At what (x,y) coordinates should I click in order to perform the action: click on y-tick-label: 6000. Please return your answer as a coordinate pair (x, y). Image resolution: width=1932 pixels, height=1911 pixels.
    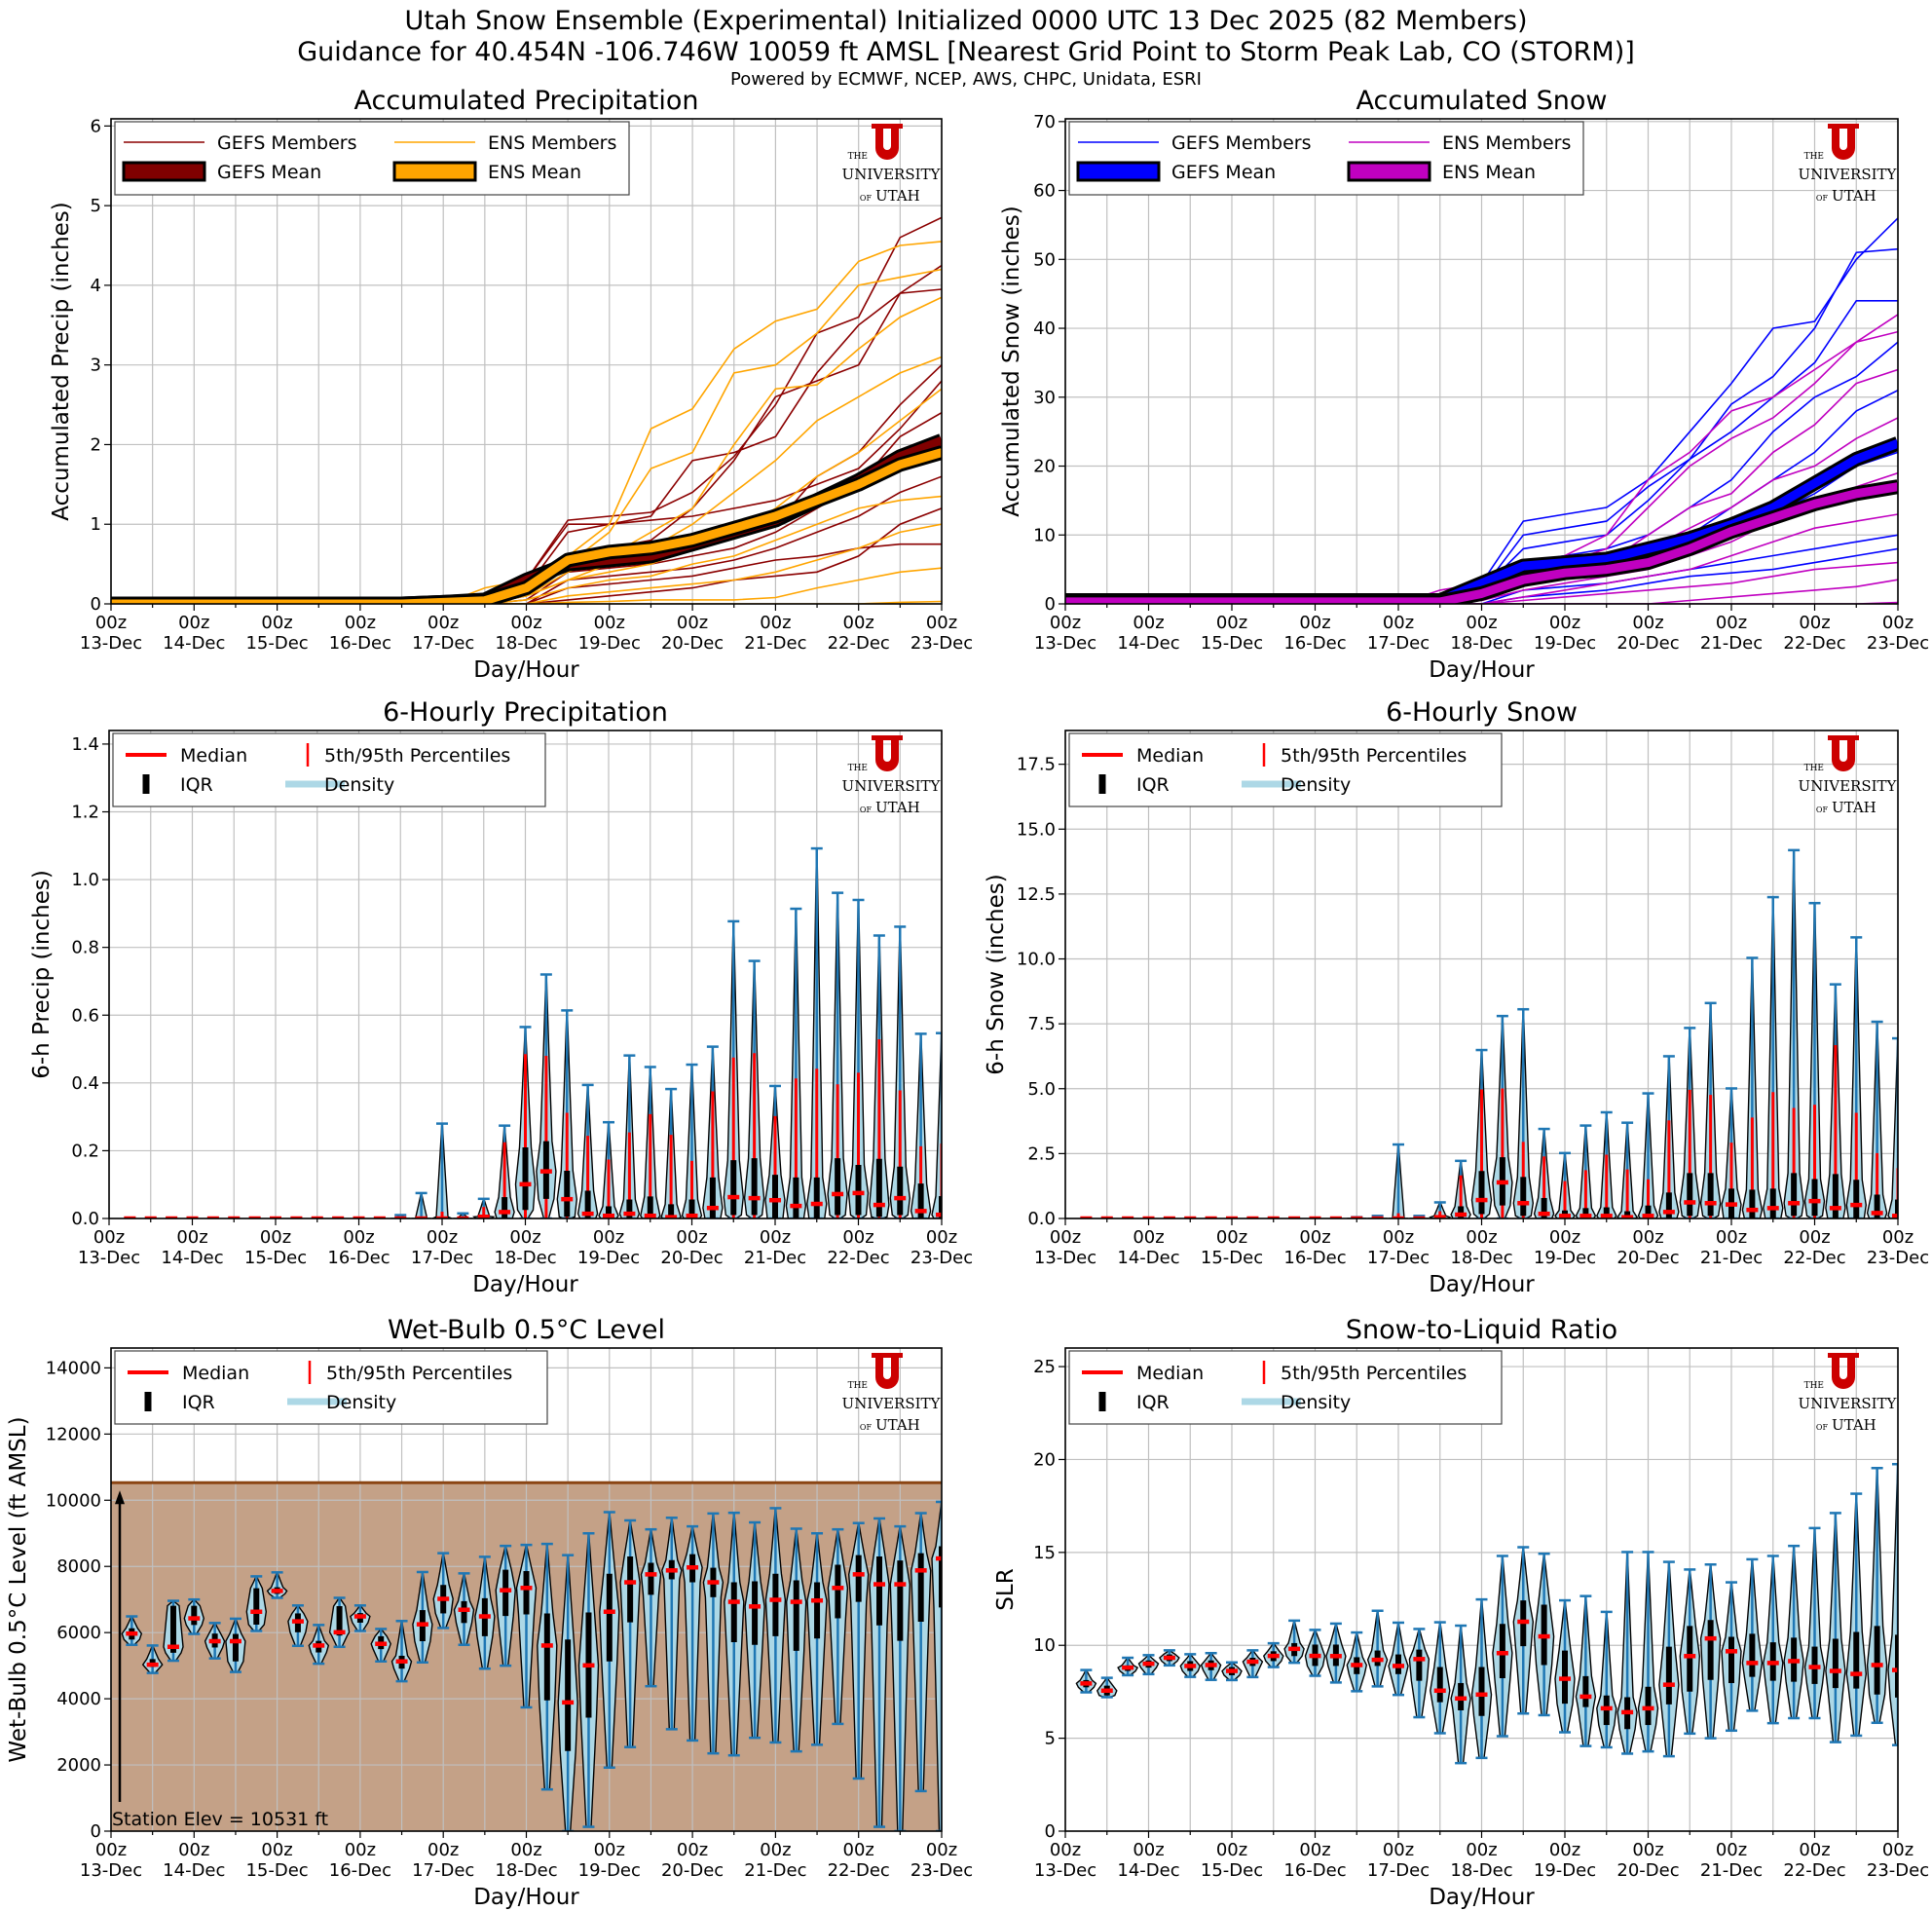
    Looking at the image, I should click on (79, 1633).